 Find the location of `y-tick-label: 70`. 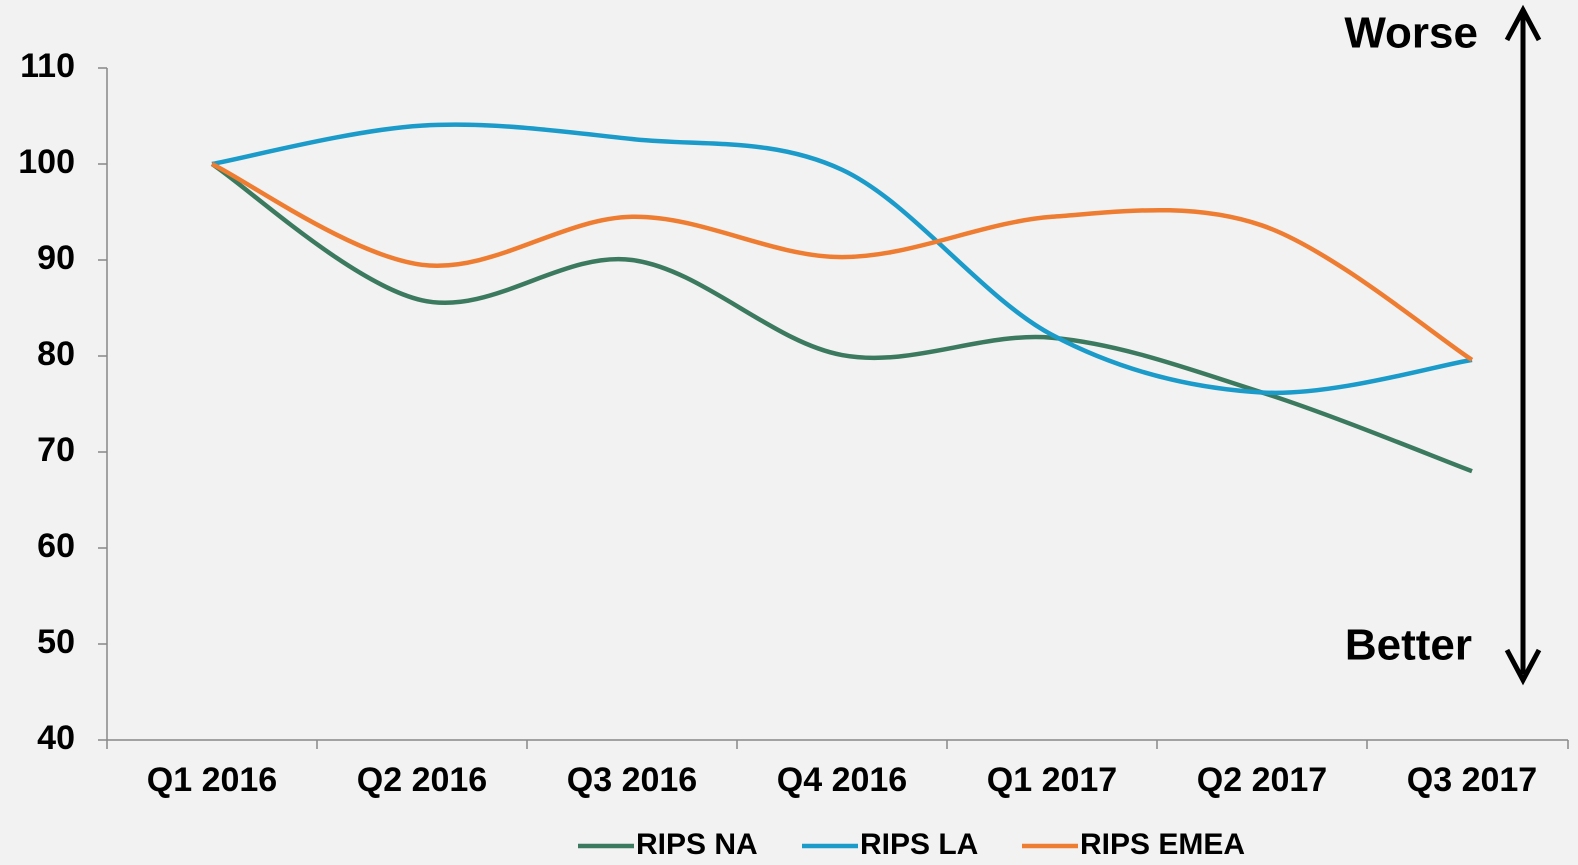

y-tick-label: 70 is located at coordinates (56, 450).